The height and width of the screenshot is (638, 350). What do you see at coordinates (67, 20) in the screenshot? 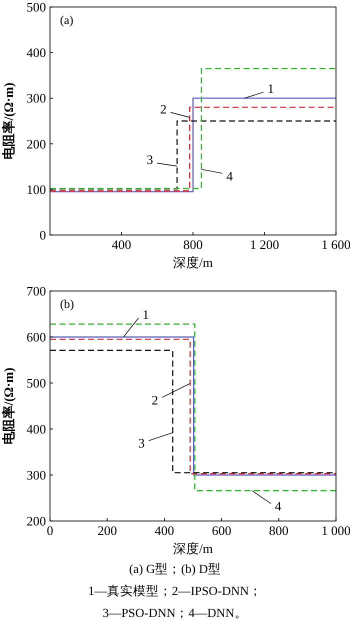
I see `text: (a)` at bounding box center [67, 20].